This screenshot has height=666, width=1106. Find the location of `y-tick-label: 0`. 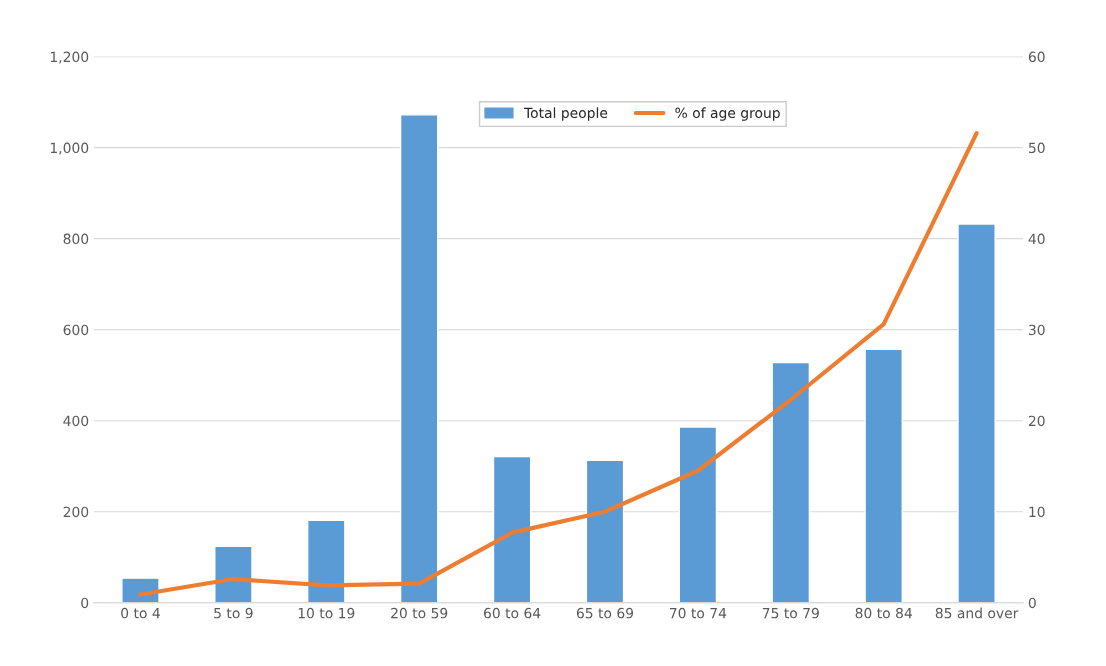

y-tick-label: 0 is located at coordinates (85, 603).